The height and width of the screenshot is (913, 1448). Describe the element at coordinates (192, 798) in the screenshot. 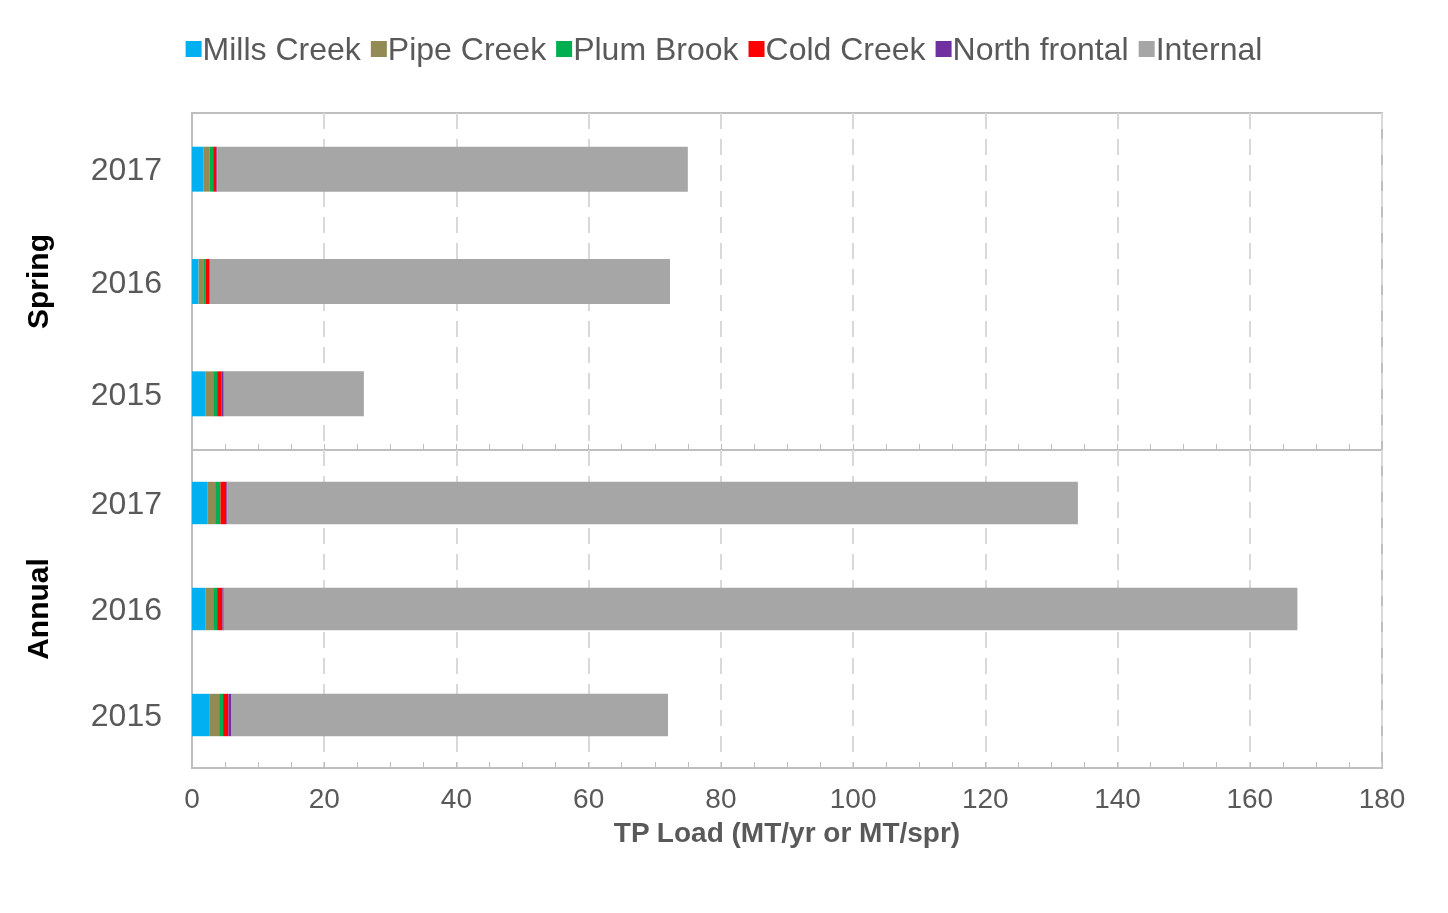

I see `x-tick-label: 0` at that location.